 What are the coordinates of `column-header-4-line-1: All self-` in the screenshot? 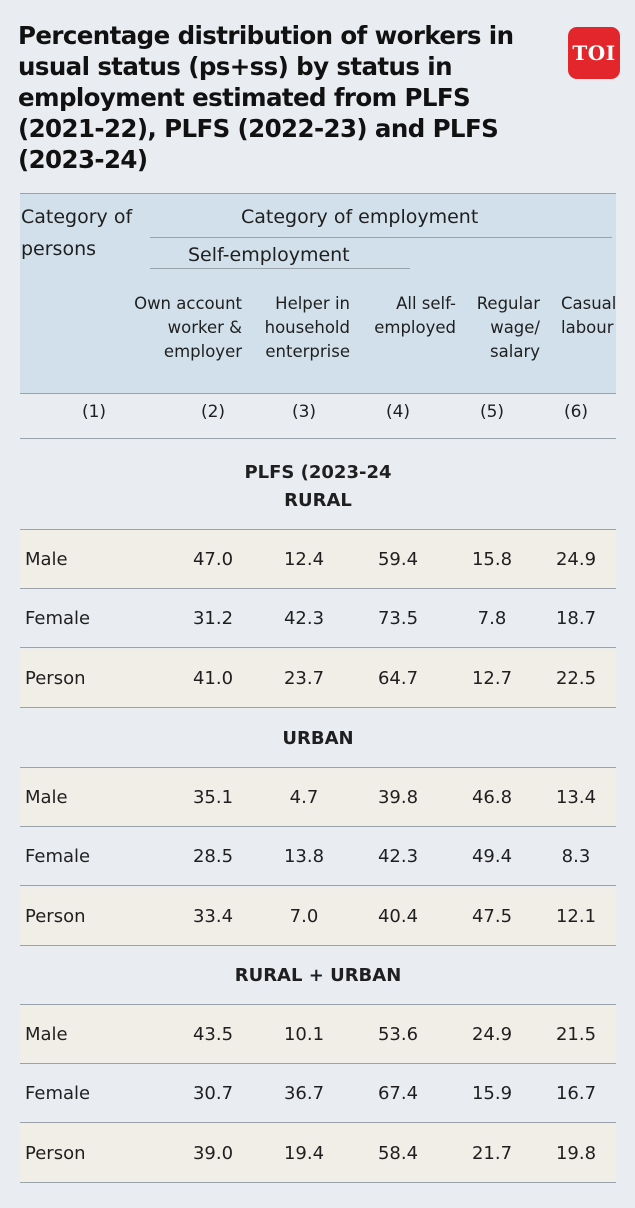 It's located at (426, 303).